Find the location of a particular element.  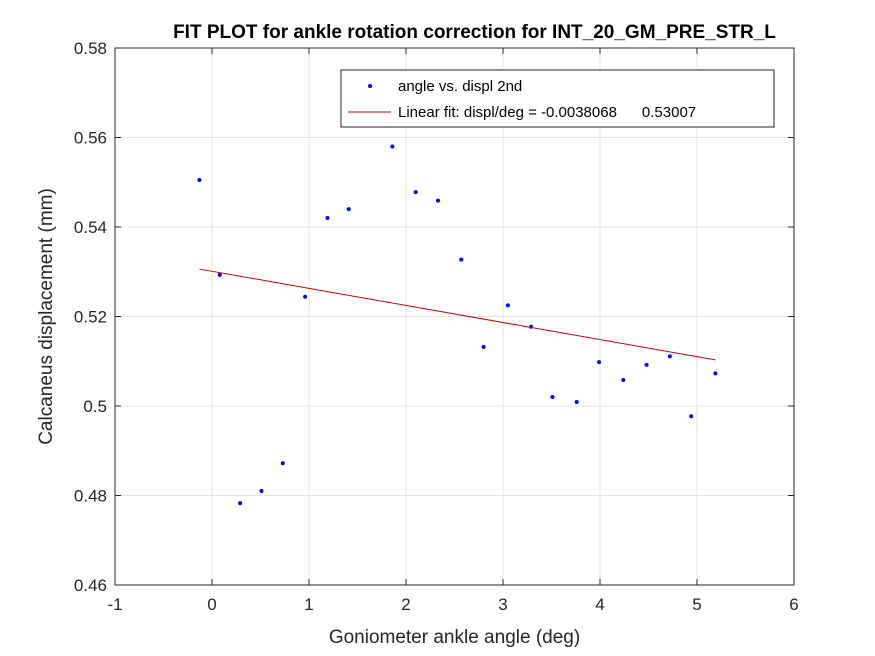

y-tick-label: 0.56 is located at coordinates (90, 138).